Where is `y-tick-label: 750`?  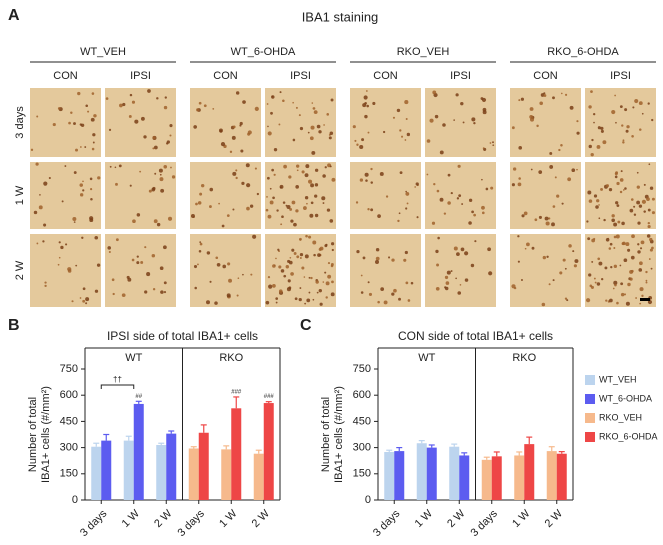
y-tick-label: 750 is located at coordinates (69, 369).